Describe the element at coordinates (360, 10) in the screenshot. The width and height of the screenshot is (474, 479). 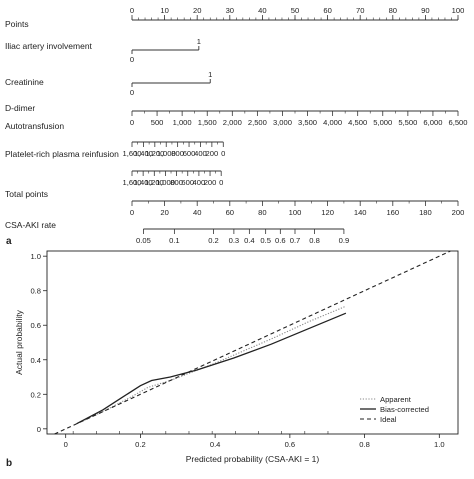
I see `nomogram-ticklabel-points: 70` at that location.